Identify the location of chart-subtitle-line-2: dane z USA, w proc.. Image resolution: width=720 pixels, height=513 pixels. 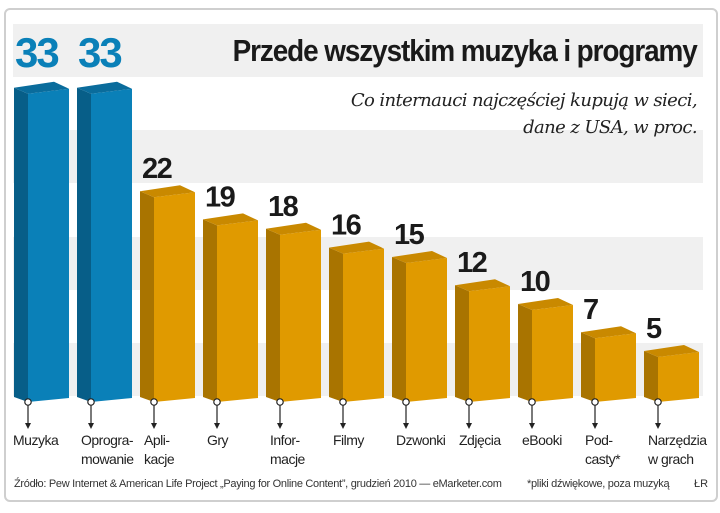
(610, 127).